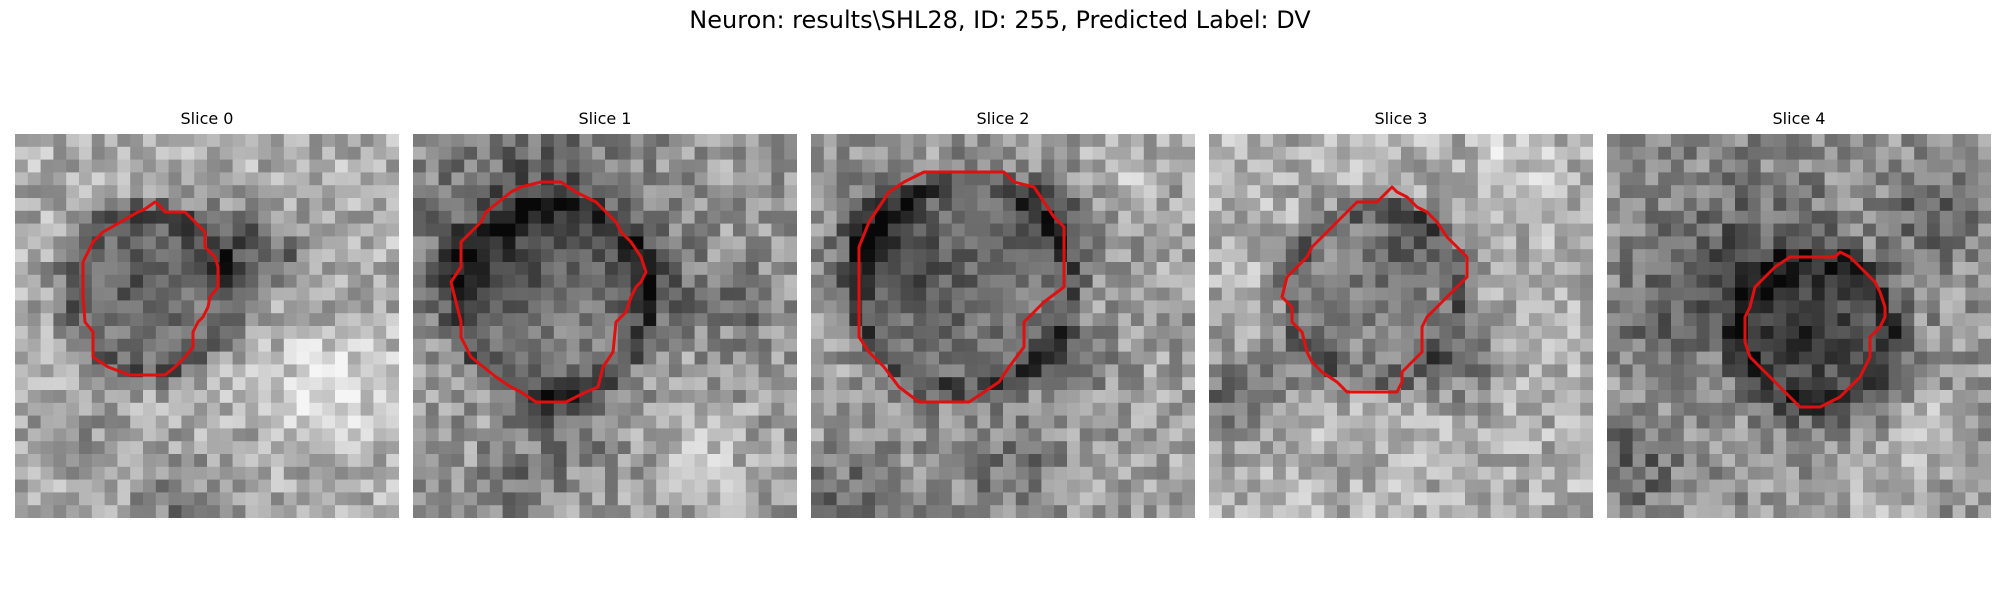 This screenshot has width=2000, height=600. I want to click on slice-1-title: Slice 1, so click(605, 118).